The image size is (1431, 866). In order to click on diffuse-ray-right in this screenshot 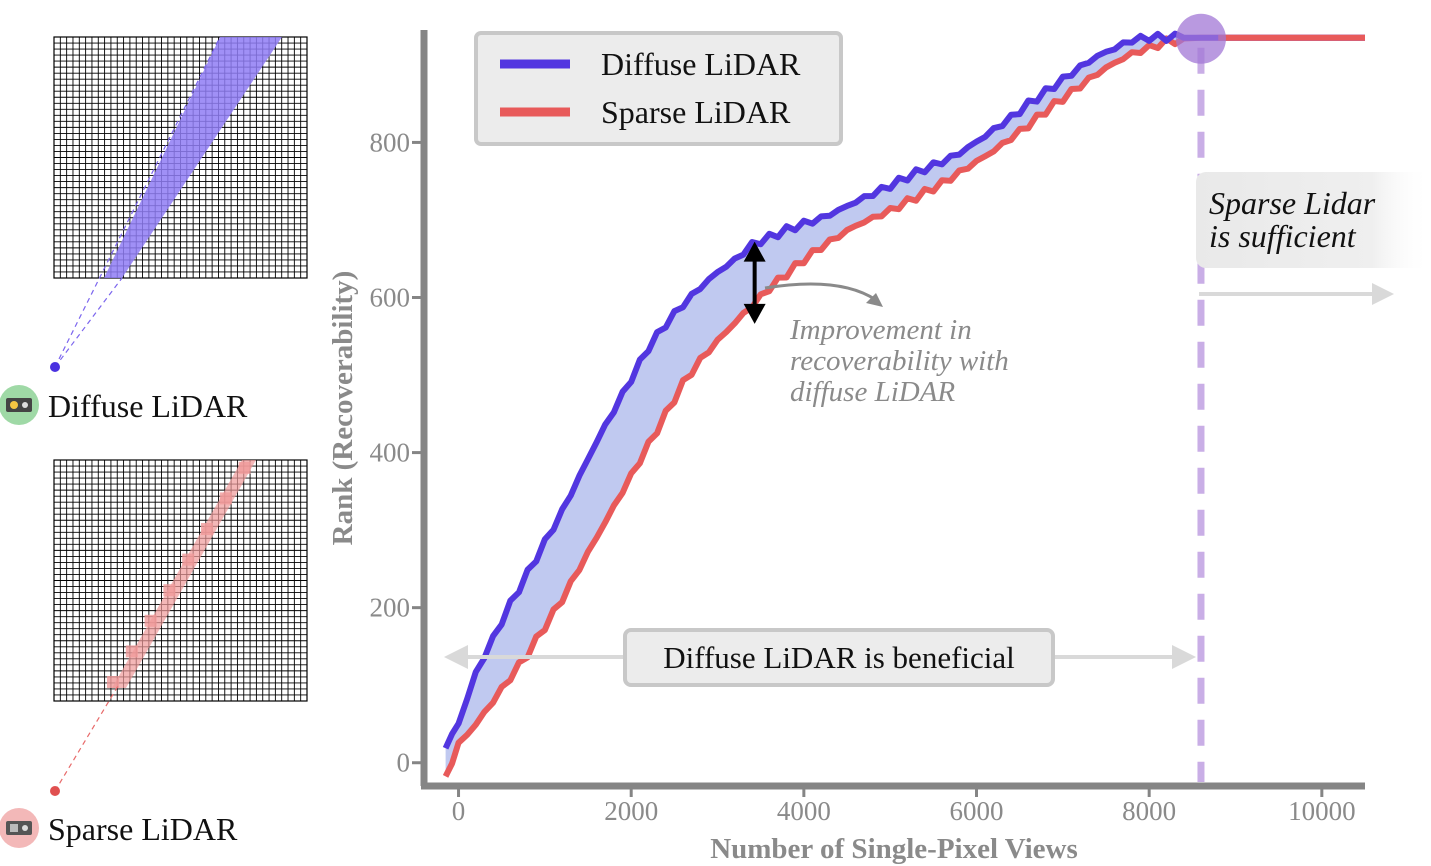, I will do `click(88, 322)`.